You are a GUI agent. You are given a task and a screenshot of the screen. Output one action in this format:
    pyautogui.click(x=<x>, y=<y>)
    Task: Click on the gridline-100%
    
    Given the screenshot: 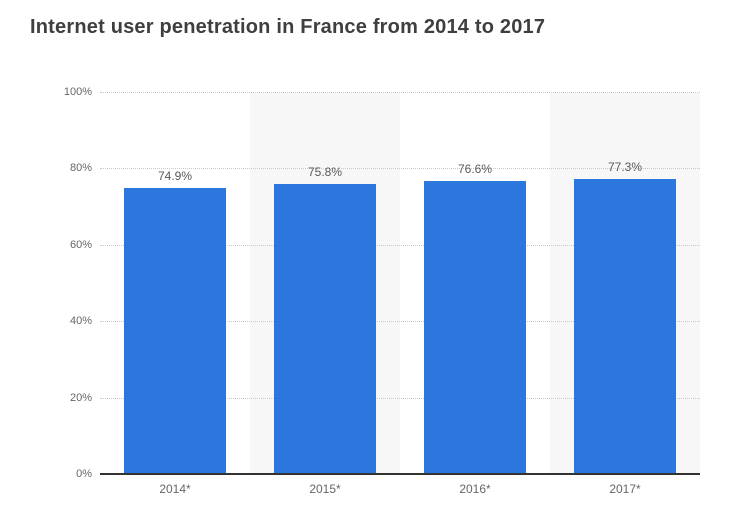 What is the action you would take?
    pyautogui.click(x=400, y=92)
    